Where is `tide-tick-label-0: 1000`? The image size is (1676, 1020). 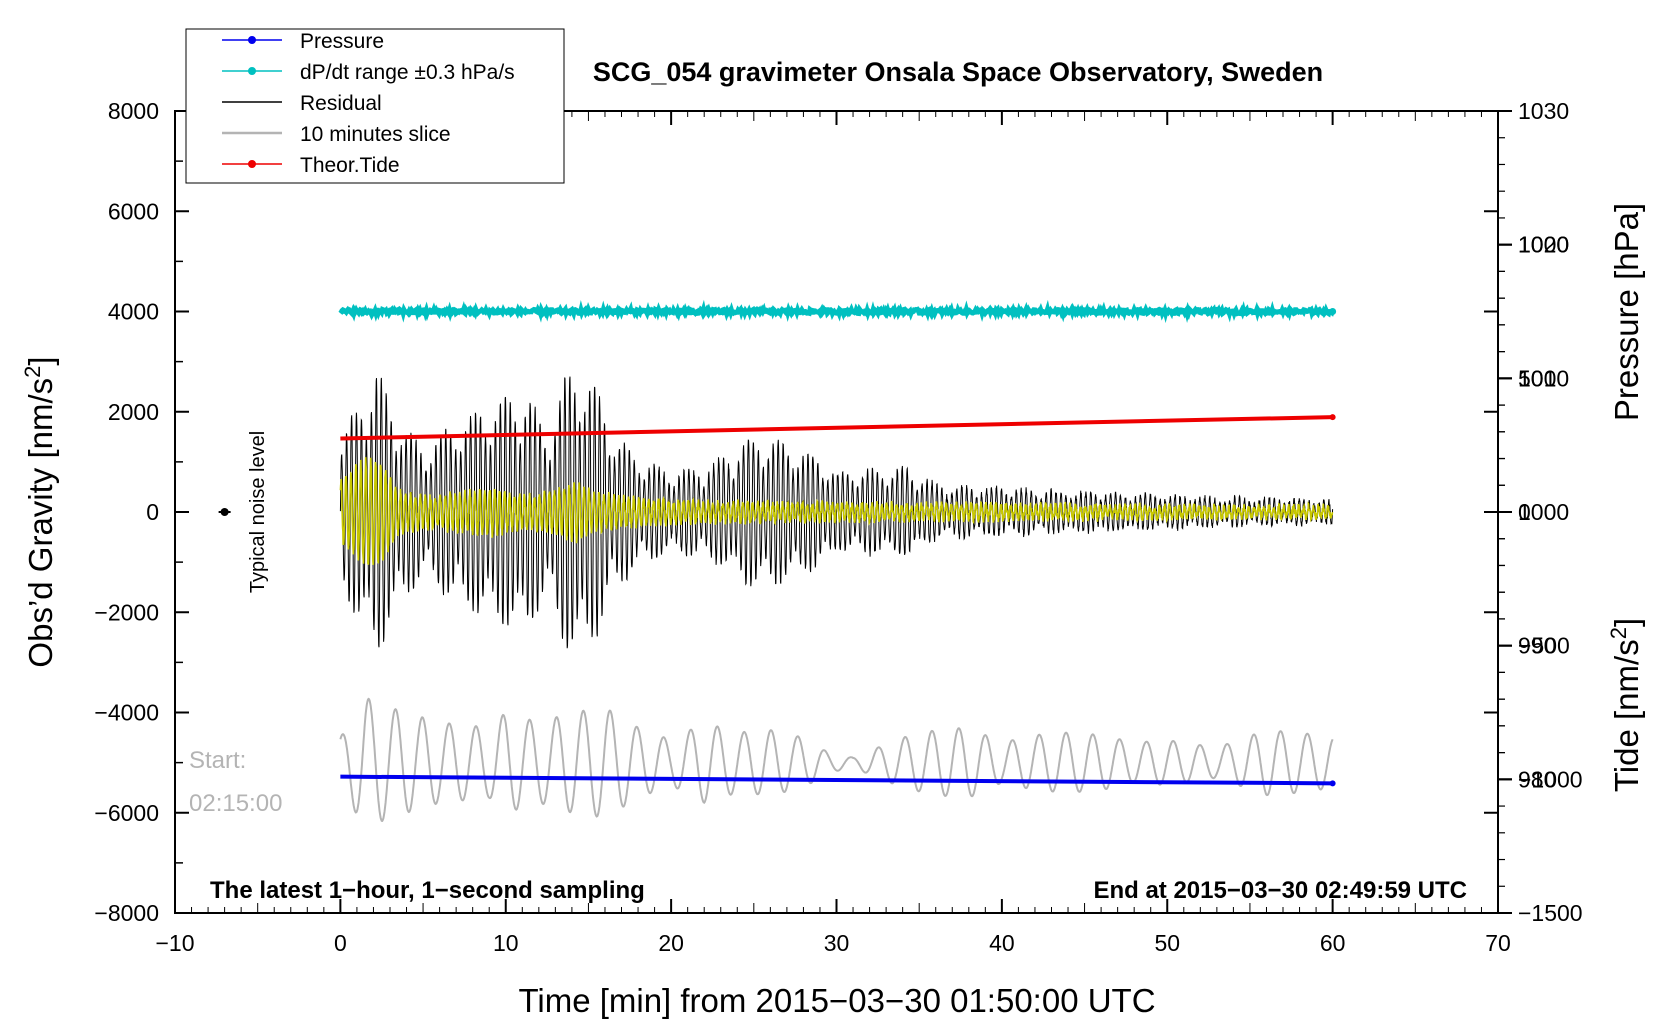
tide-tick-label-0: 1000 is located at coordinates (1543, 245).